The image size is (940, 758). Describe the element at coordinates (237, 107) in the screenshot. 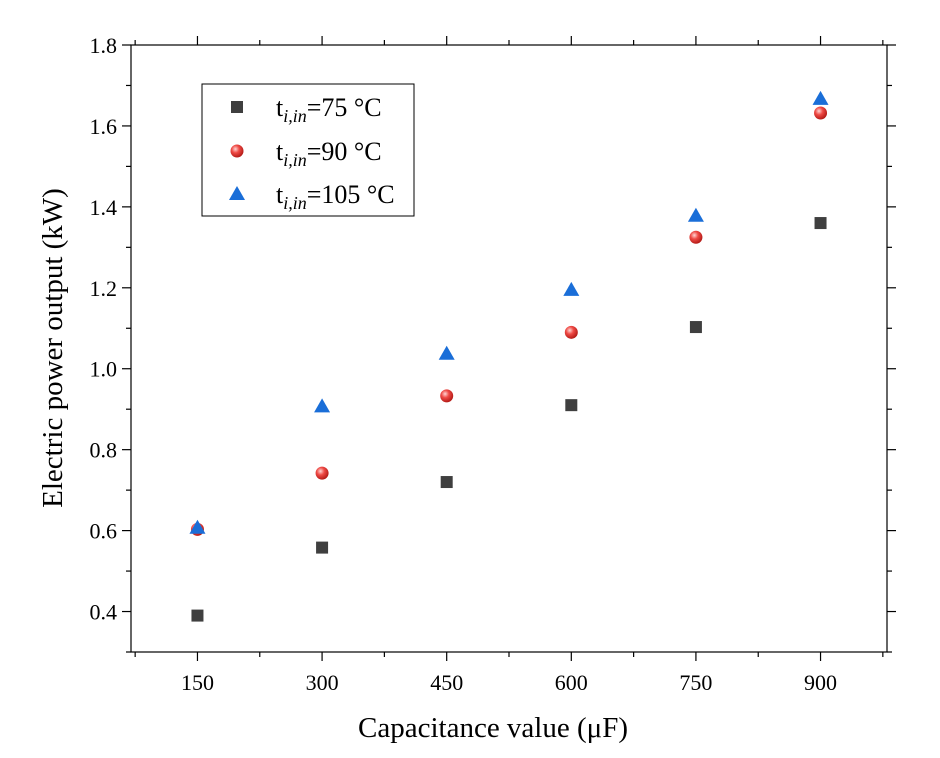

I see `legend-marker-square` at that location.